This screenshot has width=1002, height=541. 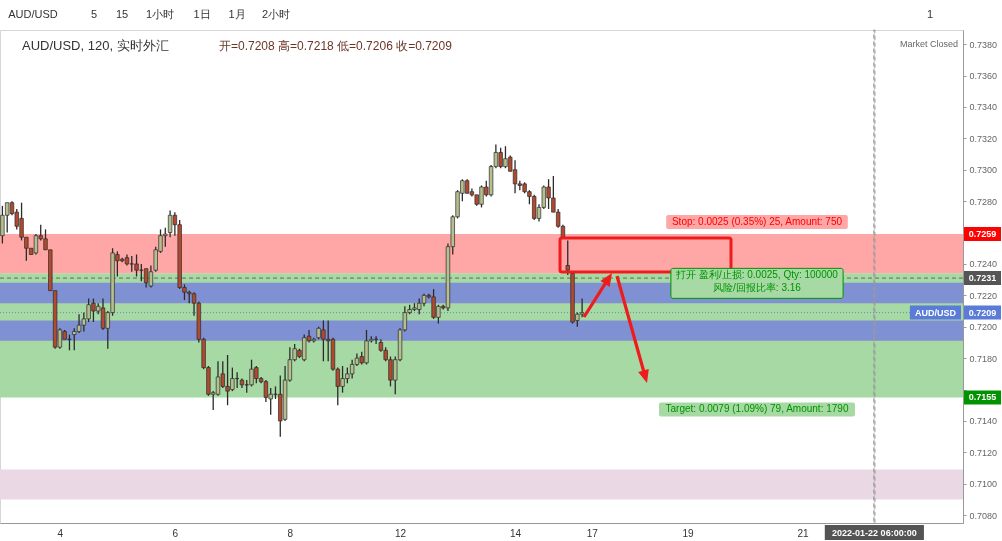 I want to click on annotation: 0.7259, so click(x=982, y=234).